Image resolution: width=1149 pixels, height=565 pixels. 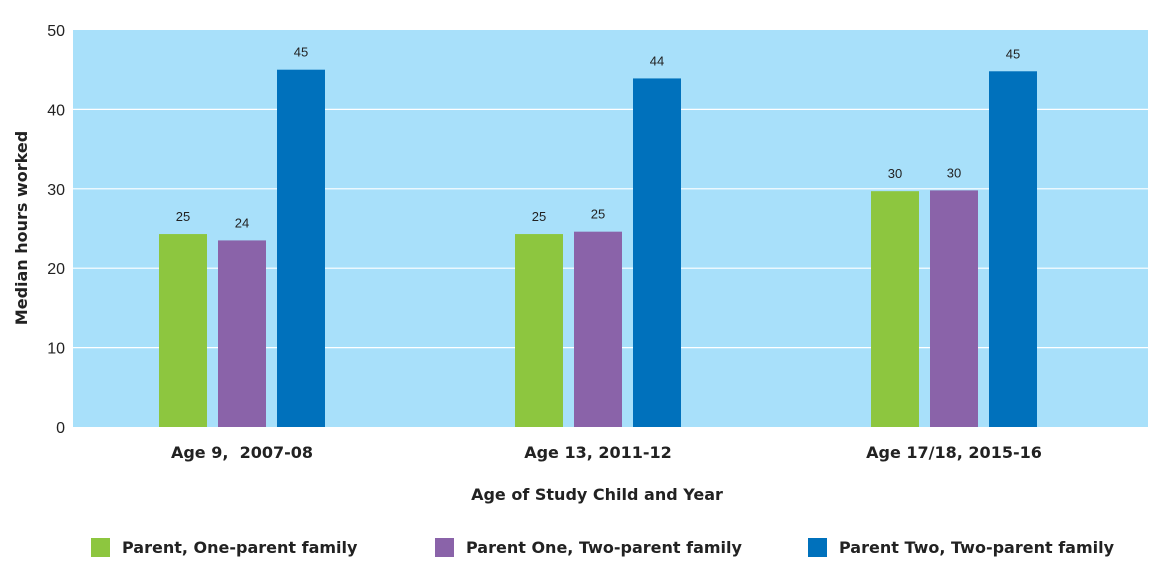 What do you see at coordinates (60, 428) in the screenshot?
I see `y-tick-label: 0` at bounding box center [60, 428].